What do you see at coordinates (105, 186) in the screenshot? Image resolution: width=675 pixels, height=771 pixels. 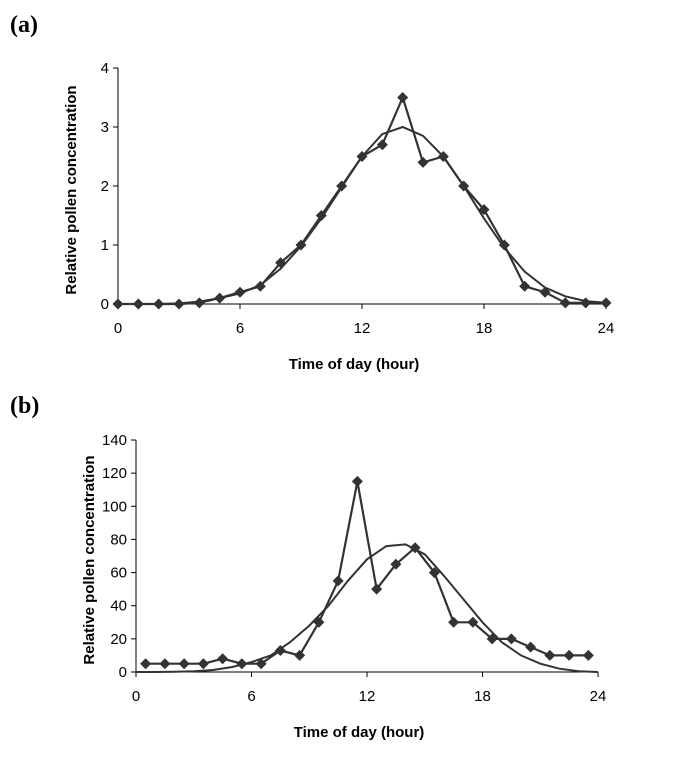 I see `y-tick-label: 2` at bounding box center [105, 186].